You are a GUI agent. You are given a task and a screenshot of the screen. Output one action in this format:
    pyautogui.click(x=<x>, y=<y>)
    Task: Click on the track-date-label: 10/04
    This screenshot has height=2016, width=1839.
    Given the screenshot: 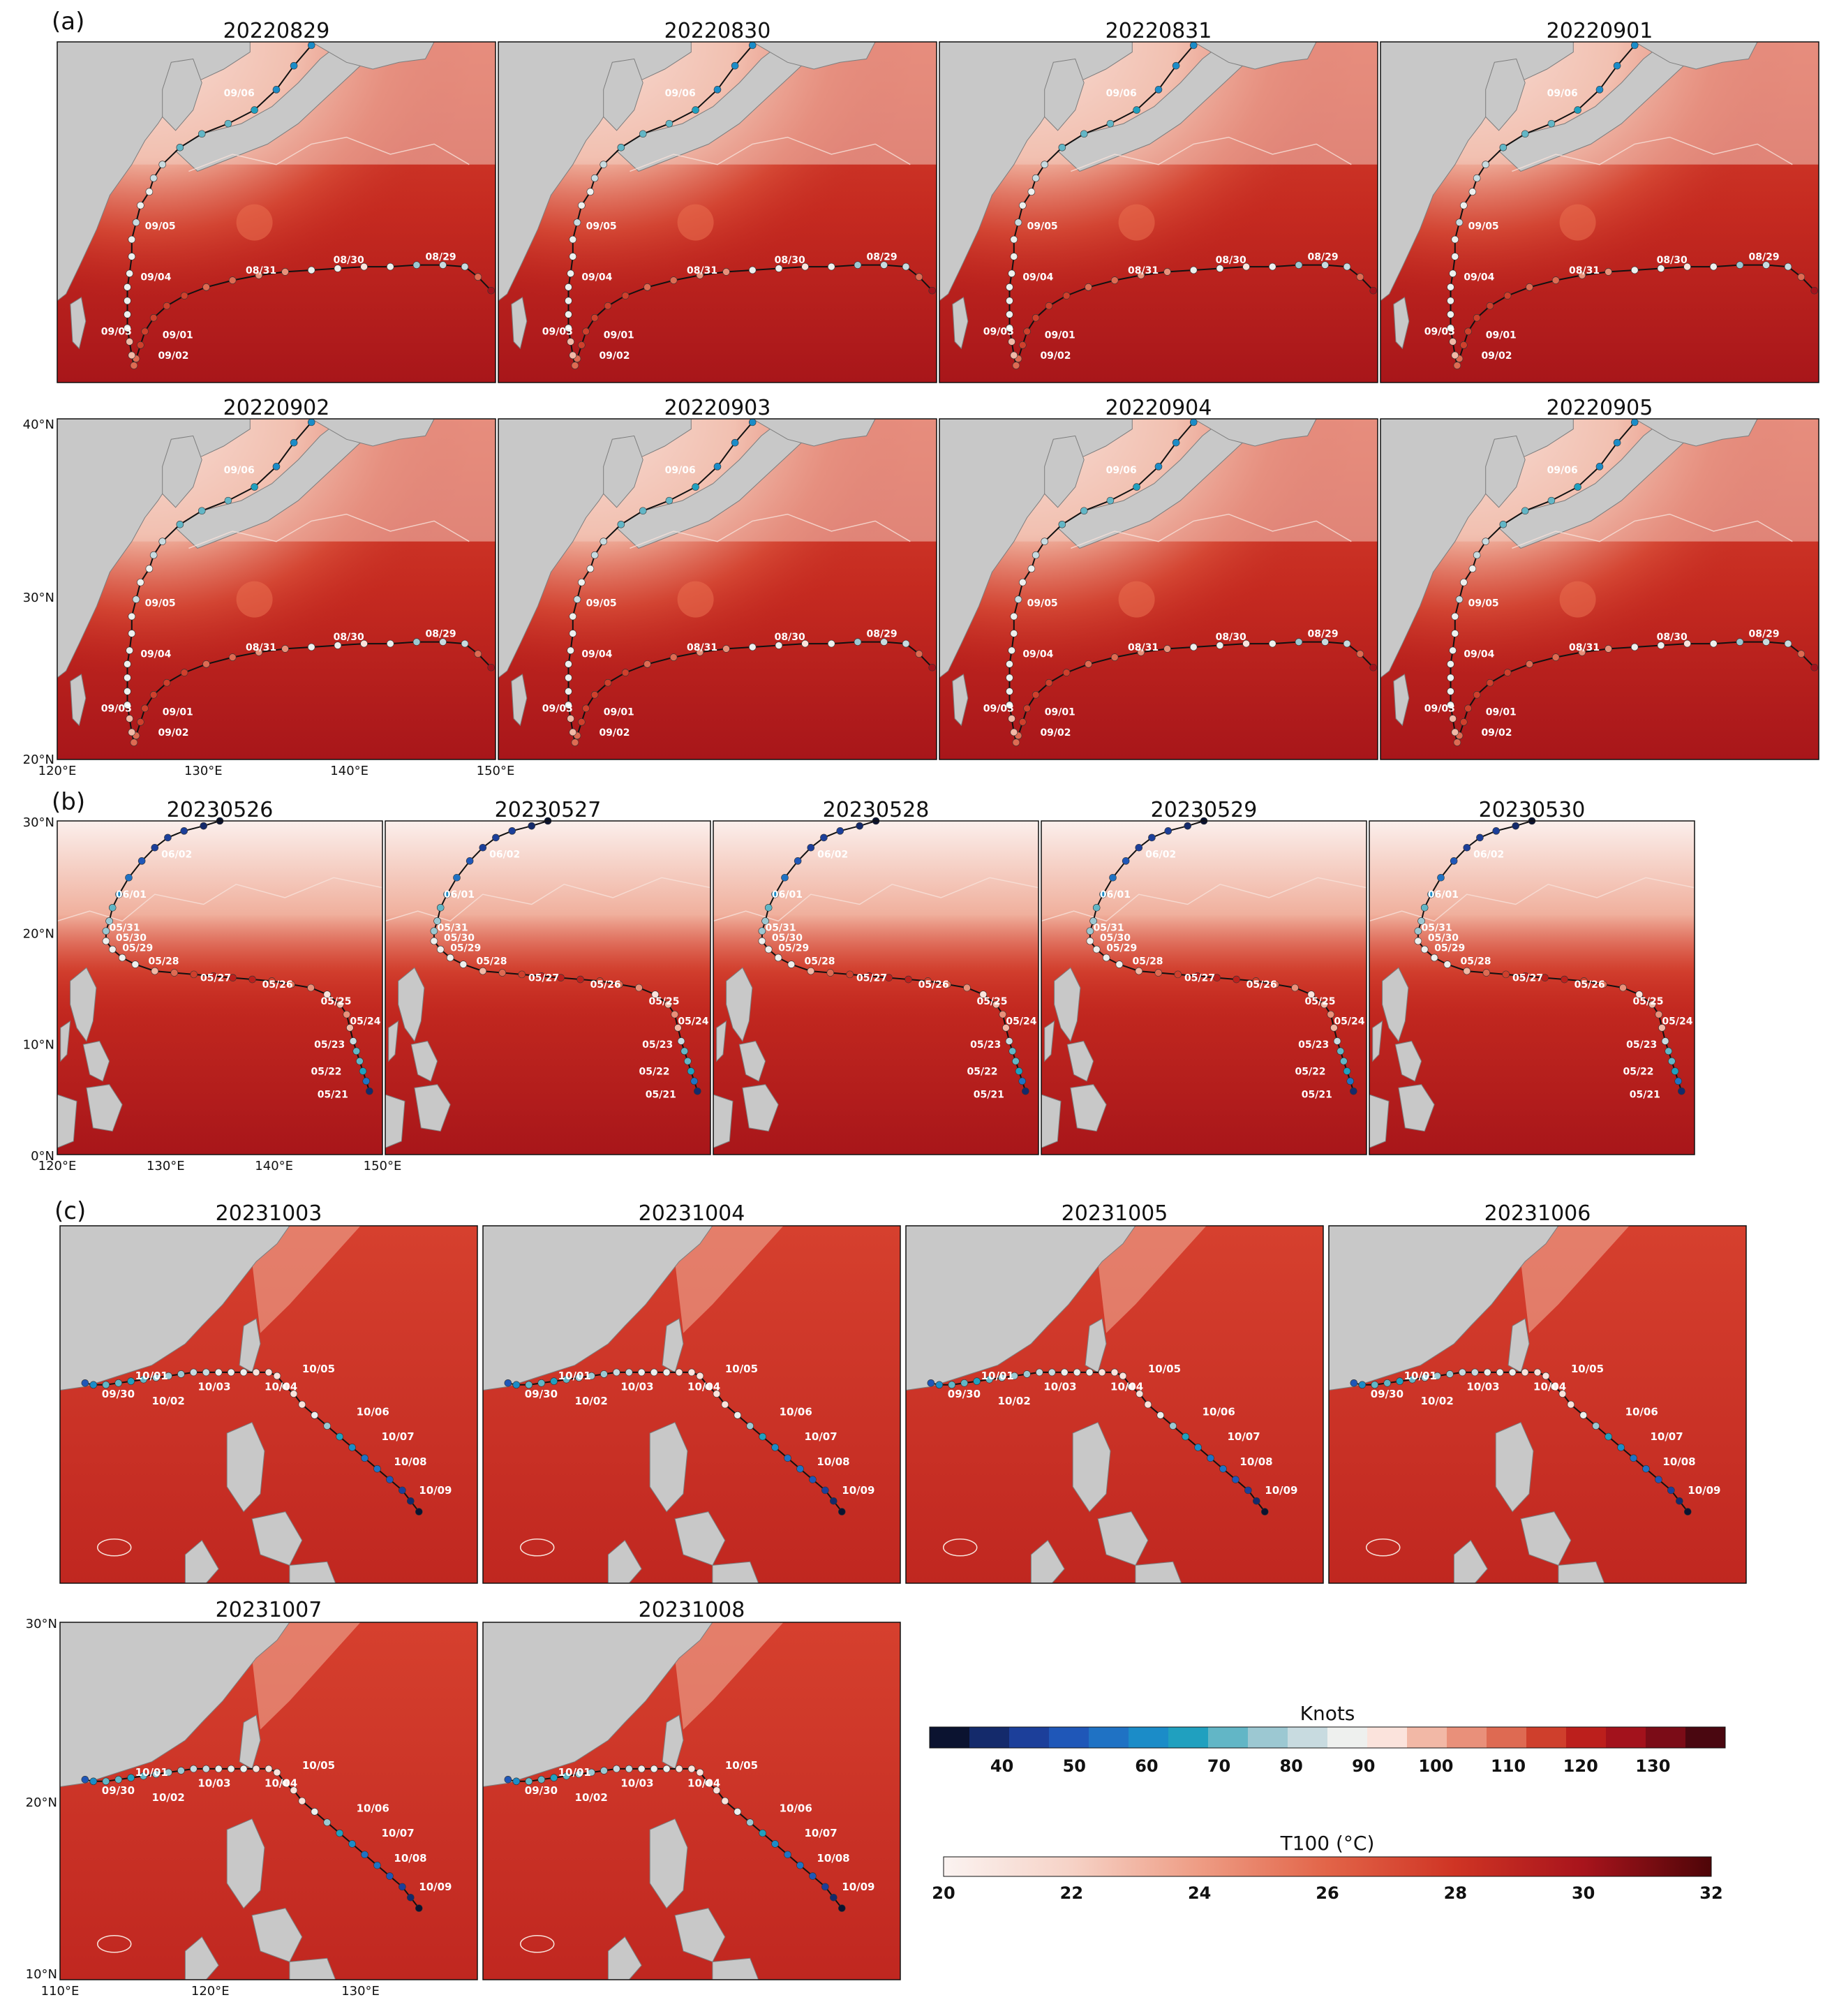 What is the action you would take?
    pyautogui.click(x=703, y=1783)
    